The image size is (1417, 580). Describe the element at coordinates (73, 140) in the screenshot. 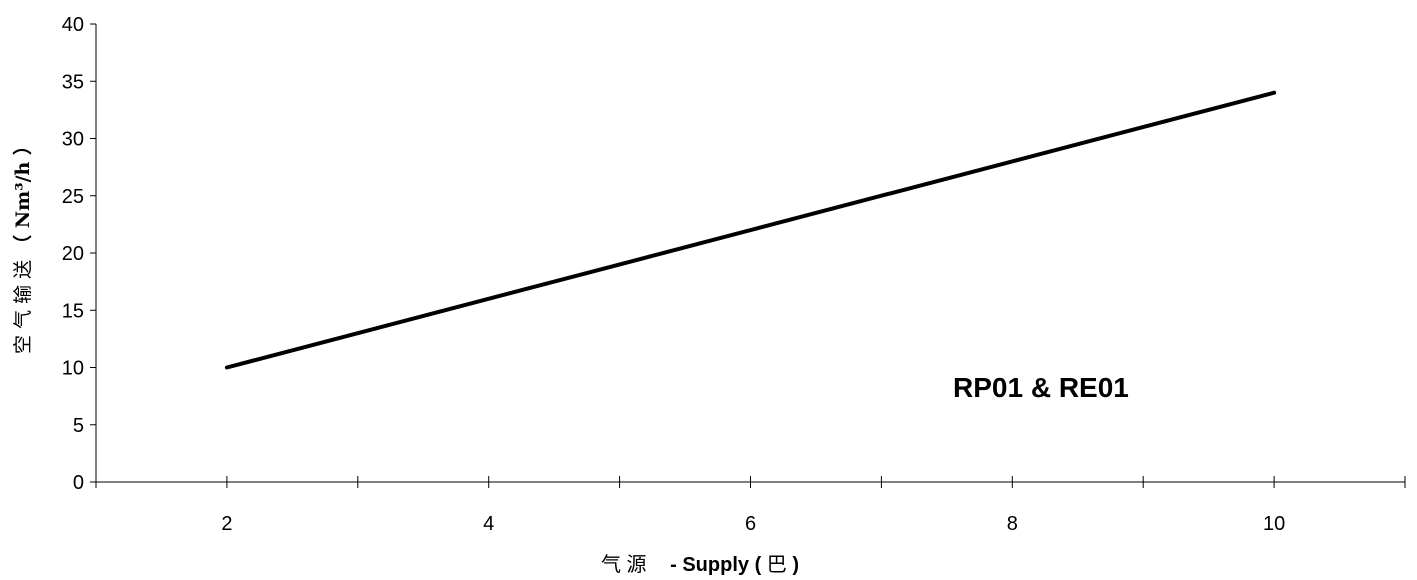

I see `y-tick-label: 30` at that location.